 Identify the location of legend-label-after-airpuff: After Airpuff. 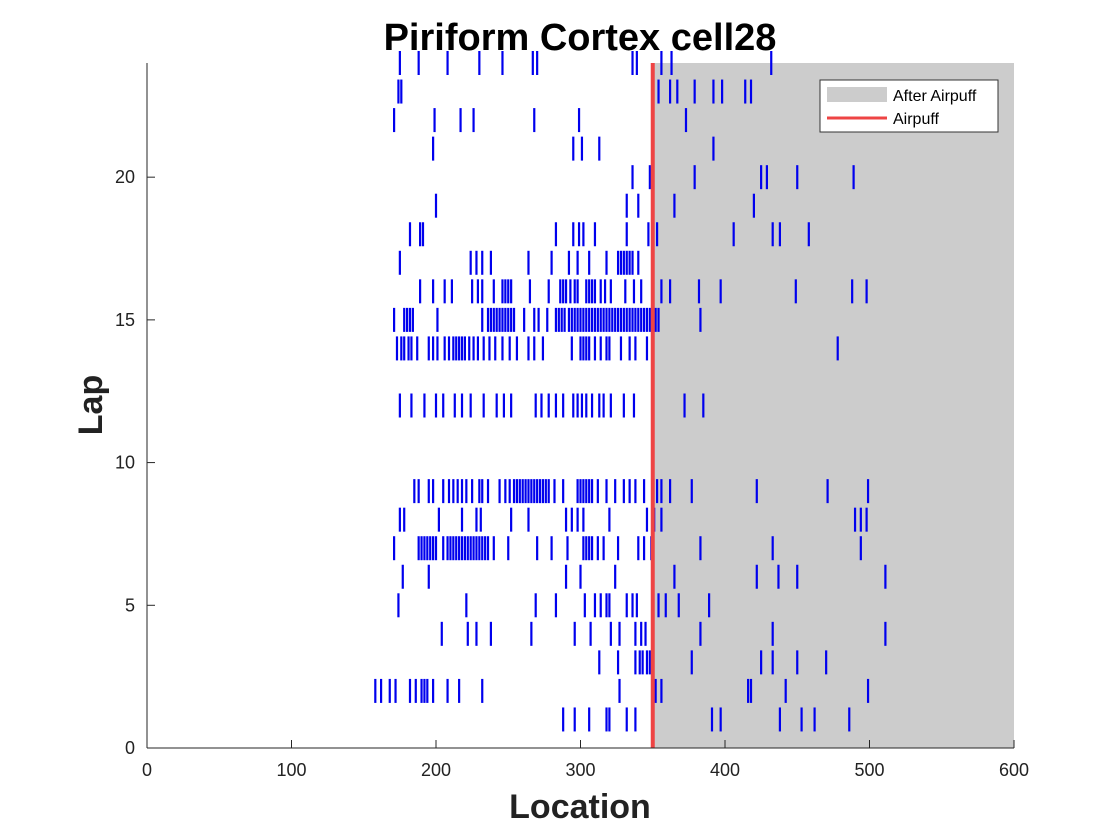
(935, 96).